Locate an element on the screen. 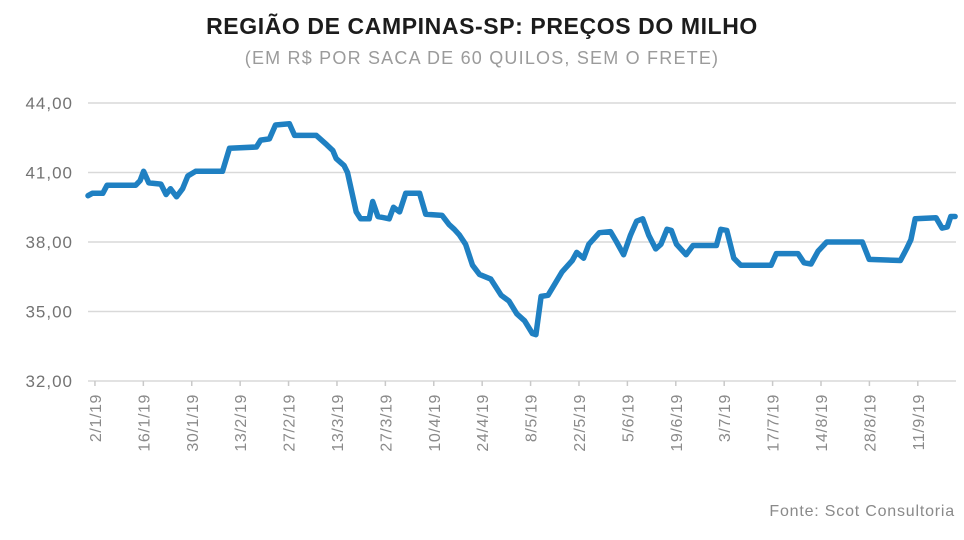  y-tick-label: 38,00 is located at coordinates (49, 242).